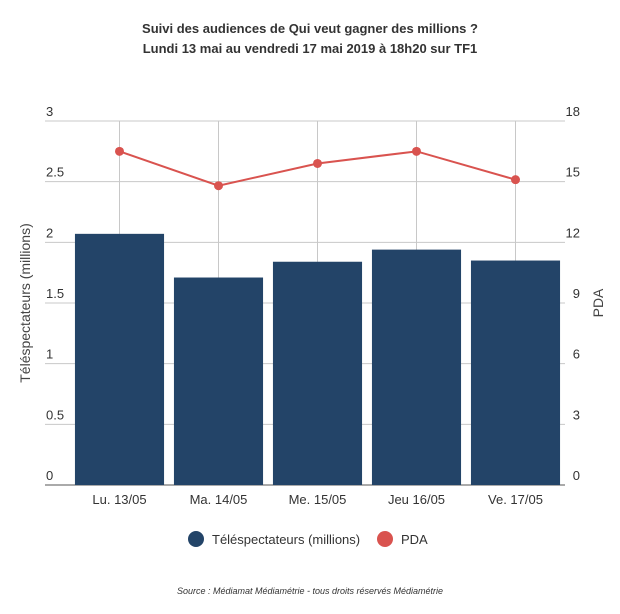  I want to click on x-tick-label: Jeu 16/05, so click(416, 499).